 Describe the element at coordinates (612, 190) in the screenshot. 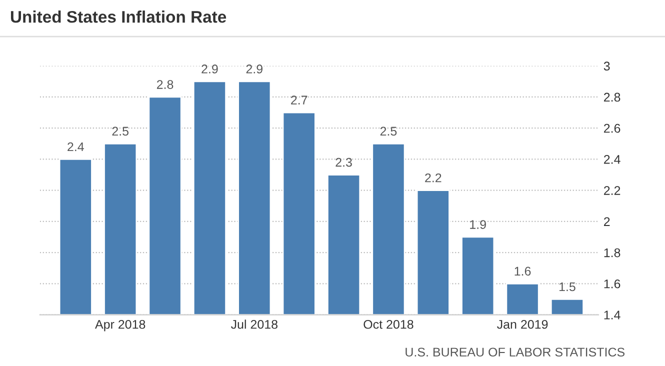

I see `y-tick-label: 2.2` at that location.